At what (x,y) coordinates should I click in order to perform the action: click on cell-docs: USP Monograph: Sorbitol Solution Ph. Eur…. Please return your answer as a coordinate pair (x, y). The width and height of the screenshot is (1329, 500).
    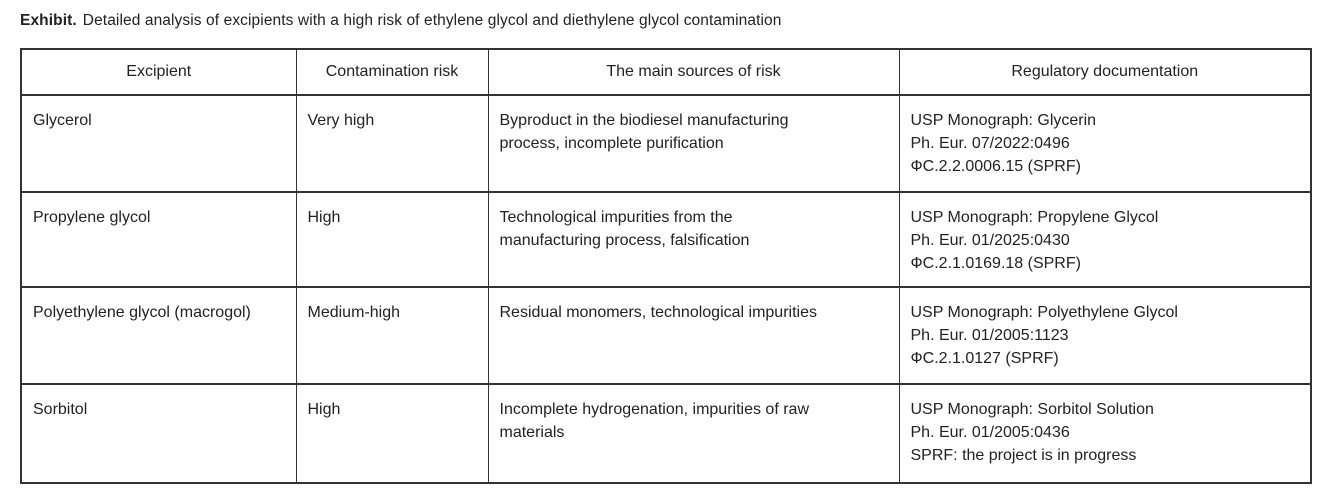
    Looking at the image, I should click on (1105, 433).